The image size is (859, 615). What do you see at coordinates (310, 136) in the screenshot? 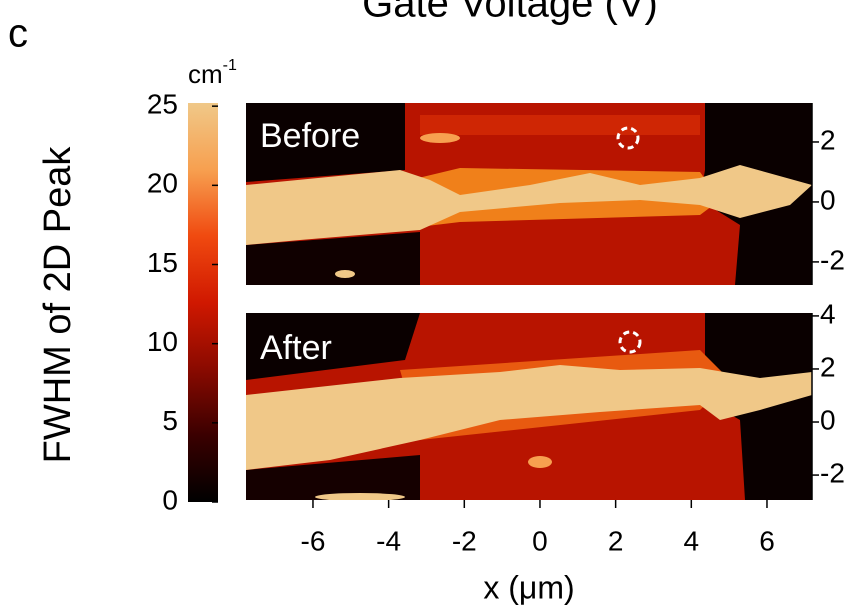
I see `panel-title: Before` at bounding box center [310, 136].